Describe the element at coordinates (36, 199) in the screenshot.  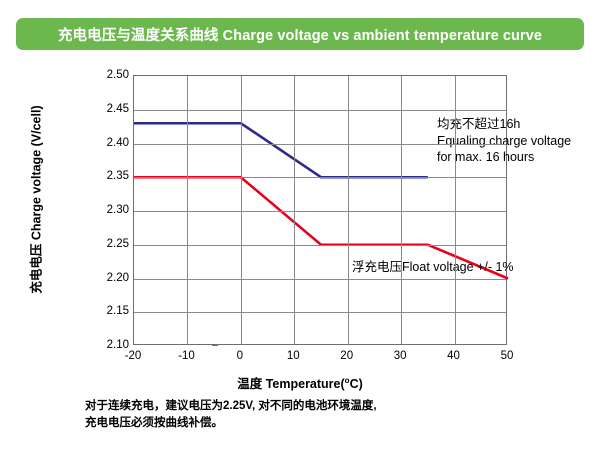
I see `y-axis-title: 充电电压 Charge voltage (V/cell)` at that location.